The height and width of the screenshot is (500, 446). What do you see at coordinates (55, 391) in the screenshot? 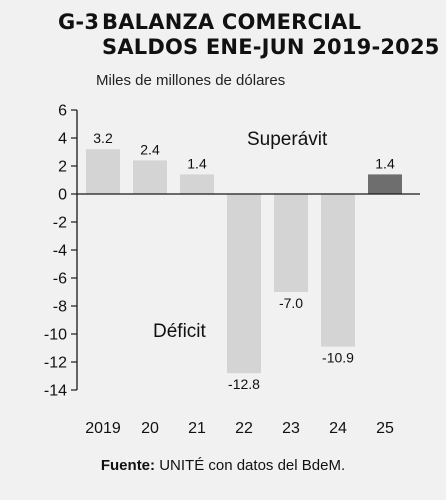
I see `y-tick-label: -14` at bounding box center [55, 391].